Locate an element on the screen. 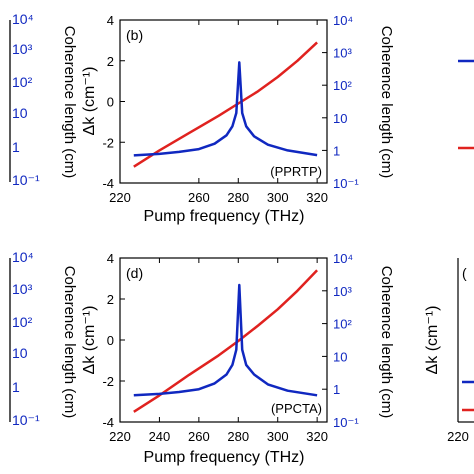 This screenshot has height=474, width=474. partial-ylabel: Δk (cm⁻¹) is located at coordinates (432, 340).